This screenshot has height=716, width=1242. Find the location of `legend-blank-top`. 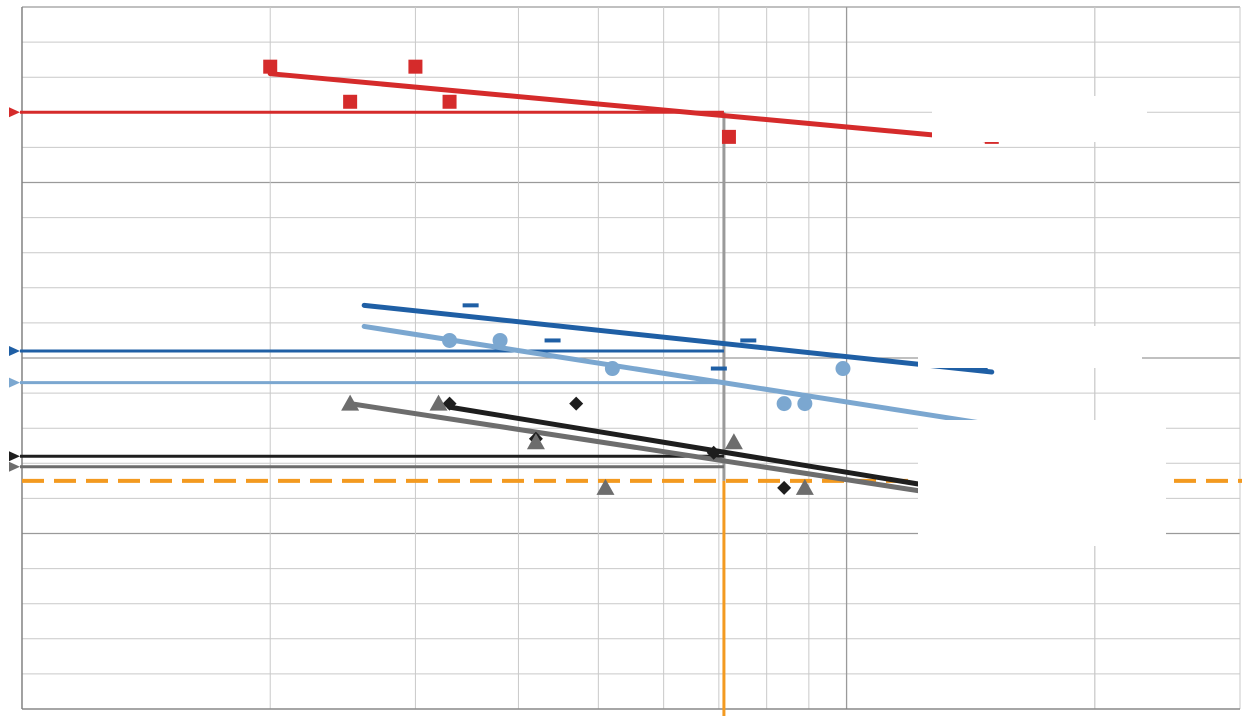

legend-blank-top is located at coordinates (1039, 119).